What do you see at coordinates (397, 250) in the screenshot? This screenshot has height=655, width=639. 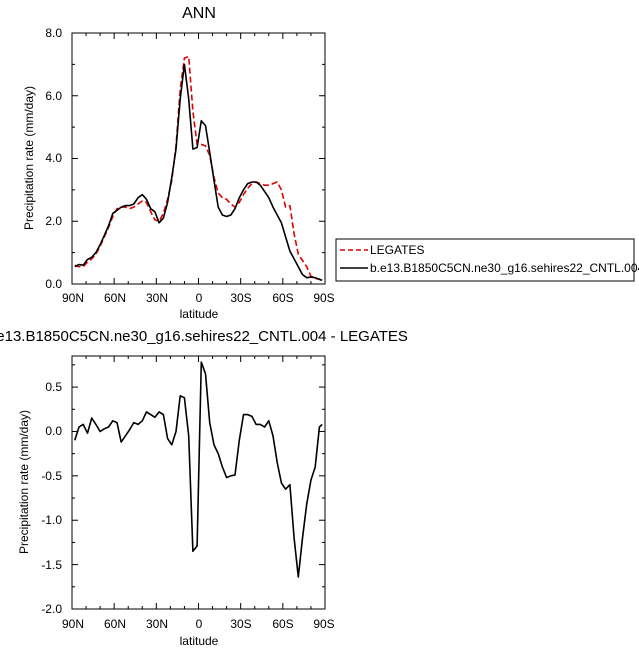 I see `legend-label-legates: LEGATES` at bounding box center [397, 250].